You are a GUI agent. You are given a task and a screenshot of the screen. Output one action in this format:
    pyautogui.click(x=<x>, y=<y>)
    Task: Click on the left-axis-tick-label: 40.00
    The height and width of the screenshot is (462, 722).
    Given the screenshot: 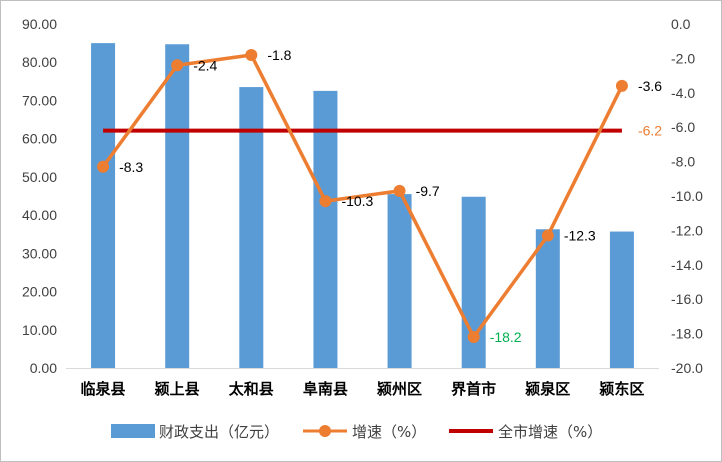 What is the action you would take?
    pyautogui.click(x=39, y=215)
    